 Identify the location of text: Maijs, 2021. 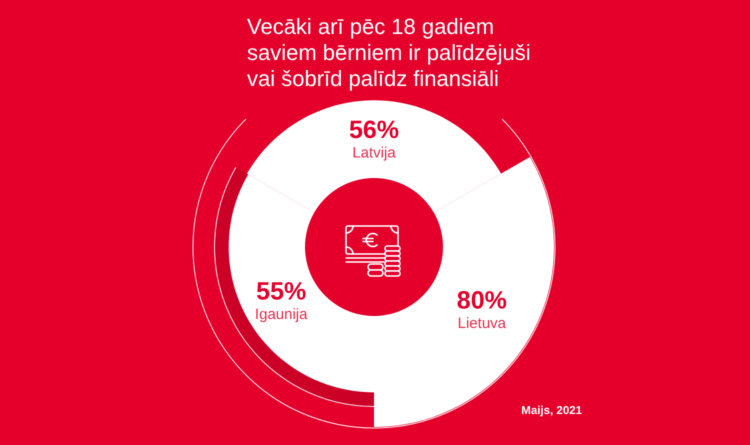
(551, 411).